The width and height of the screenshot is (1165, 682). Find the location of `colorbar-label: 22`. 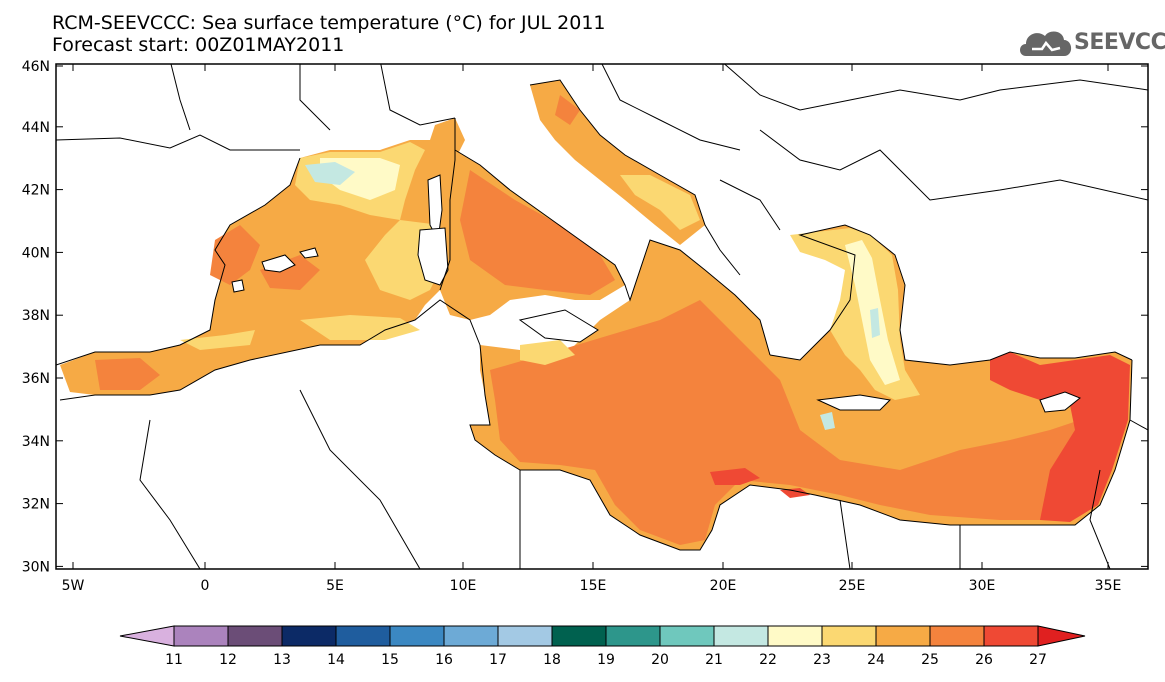

colorbar-label: 22 is located at coordinates (768, 660).